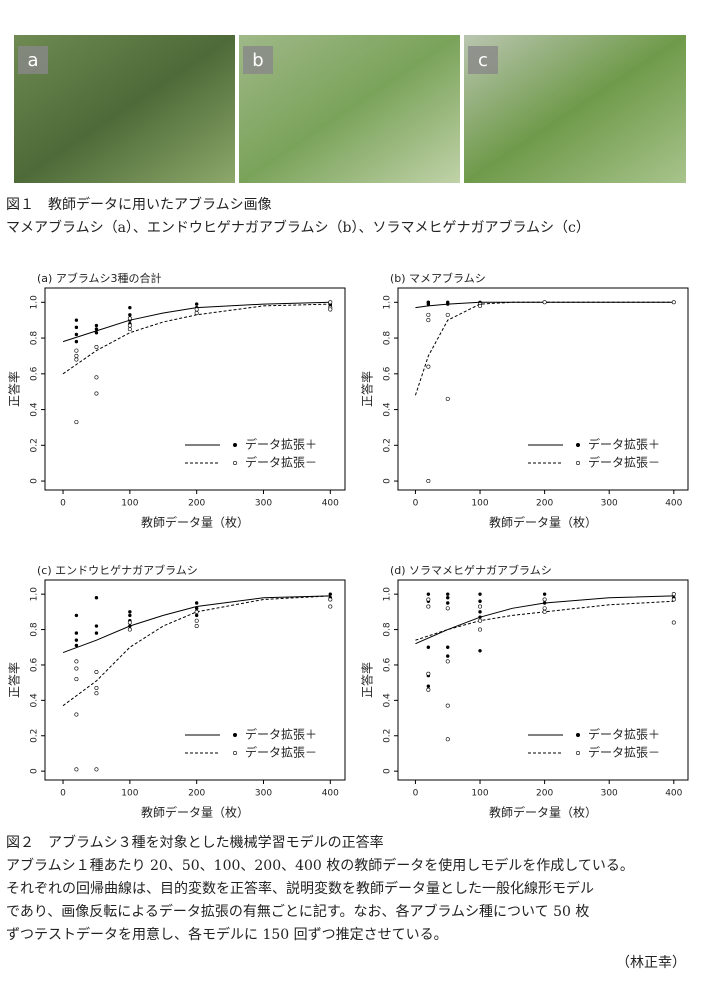 This screenshot has width=705, height=1000. Describe the element at coordinates (416, 794) in the screenshot. I see `x-tick-label: 0` at that location.